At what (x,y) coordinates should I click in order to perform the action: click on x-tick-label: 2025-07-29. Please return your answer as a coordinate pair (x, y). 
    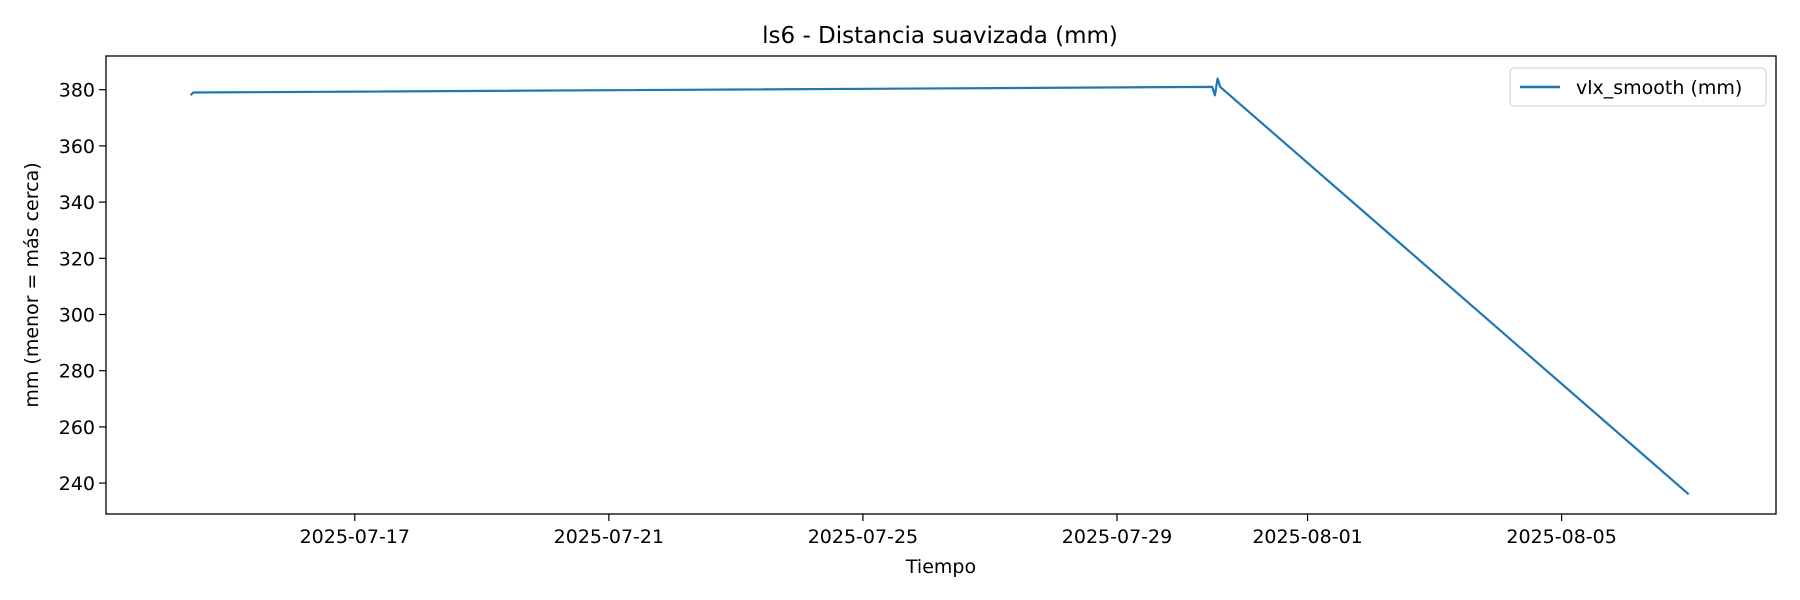
    Looking at the image, I should click on (1117, 537).